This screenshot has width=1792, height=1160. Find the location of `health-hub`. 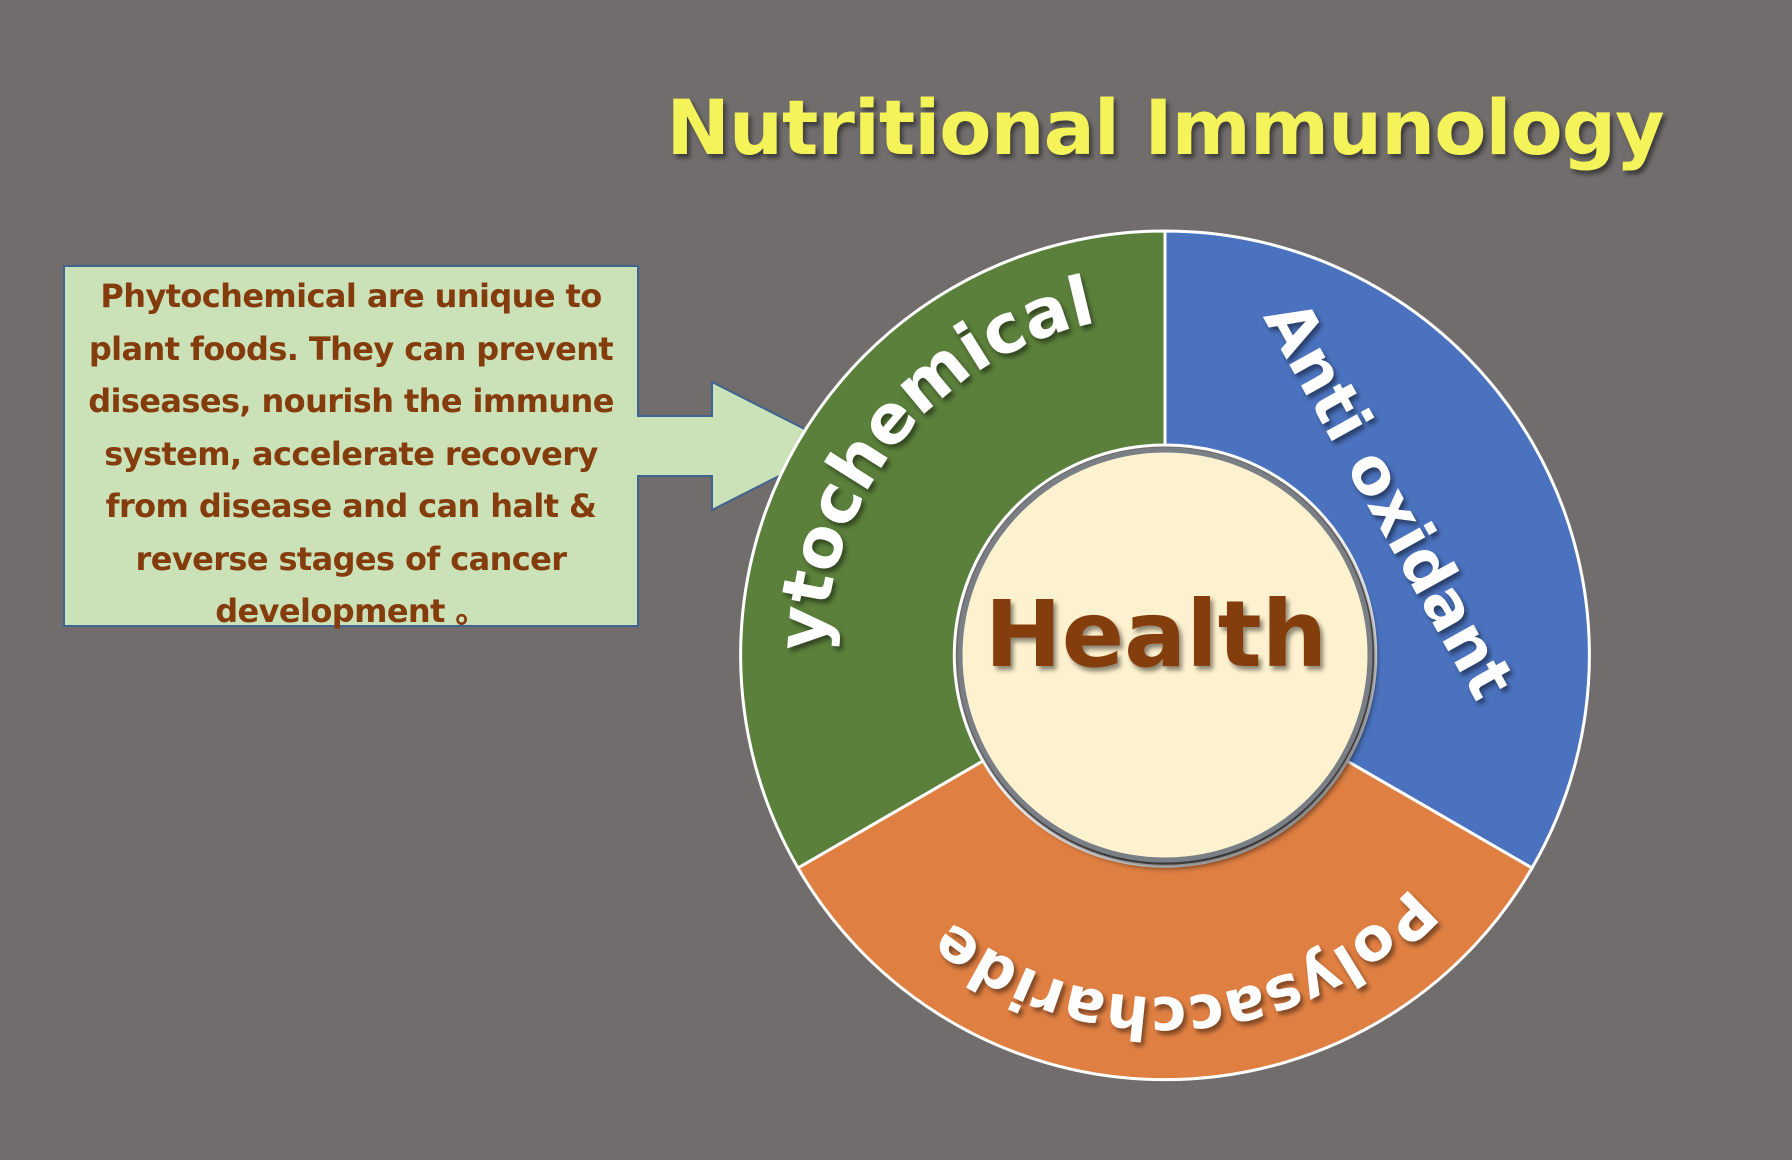

health-hub is located at coordinates (1165, 655).